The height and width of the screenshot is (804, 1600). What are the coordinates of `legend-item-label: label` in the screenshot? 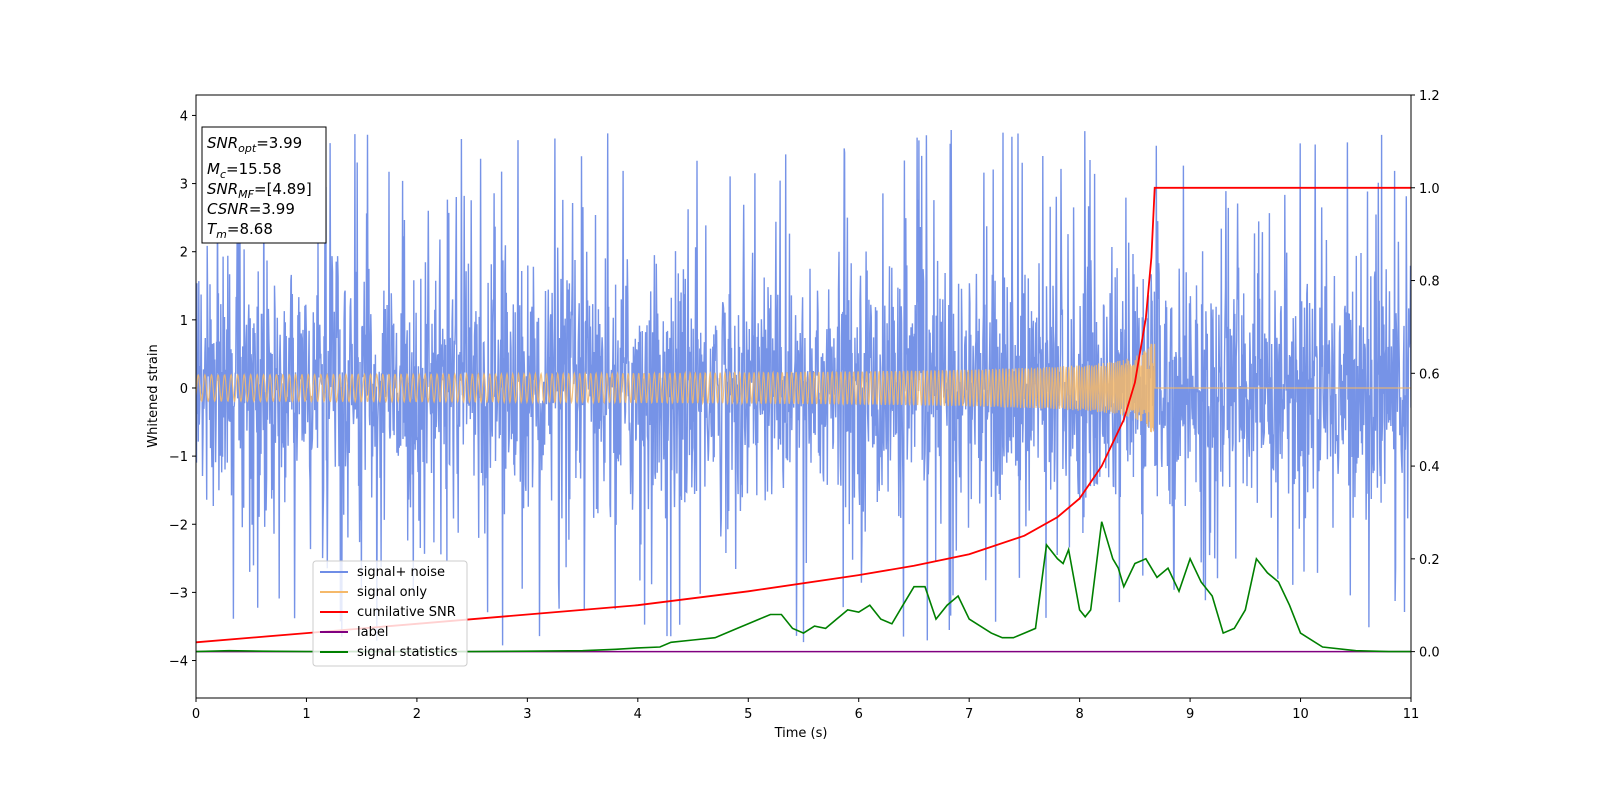 It's located at (354, 632).